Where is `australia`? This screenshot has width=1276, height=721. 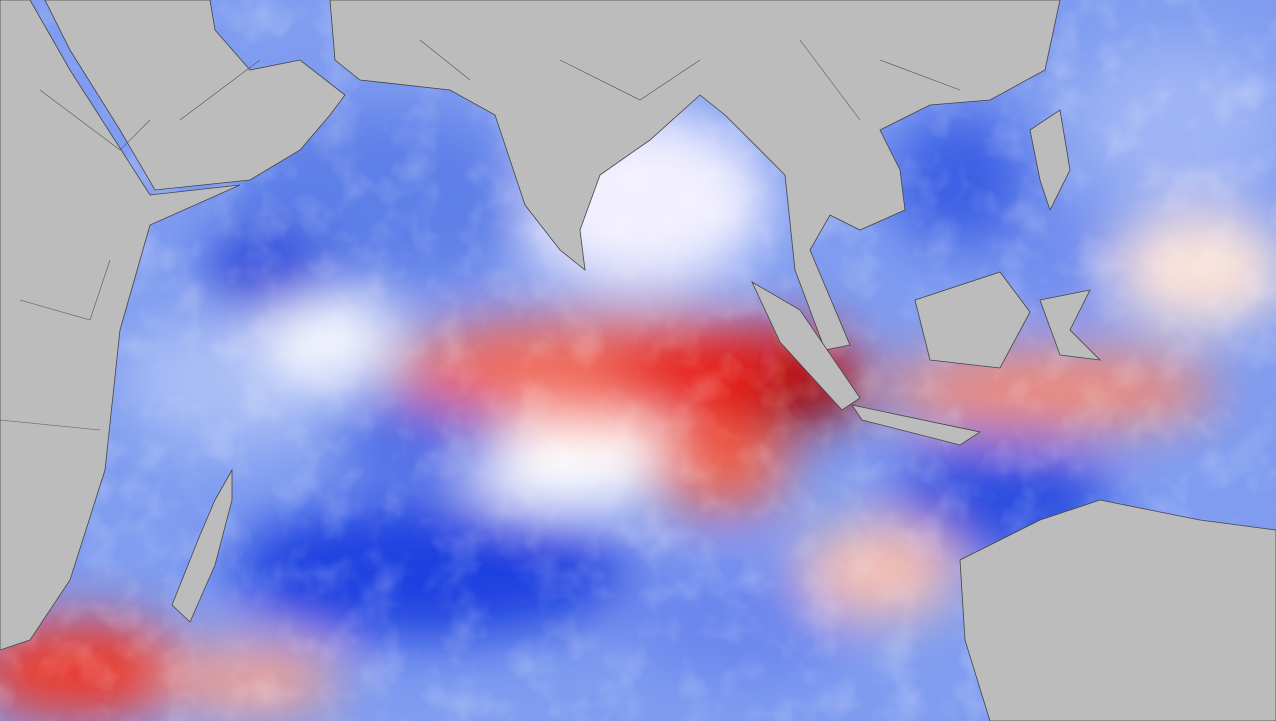
australia is located at coordinates (1117, 610).